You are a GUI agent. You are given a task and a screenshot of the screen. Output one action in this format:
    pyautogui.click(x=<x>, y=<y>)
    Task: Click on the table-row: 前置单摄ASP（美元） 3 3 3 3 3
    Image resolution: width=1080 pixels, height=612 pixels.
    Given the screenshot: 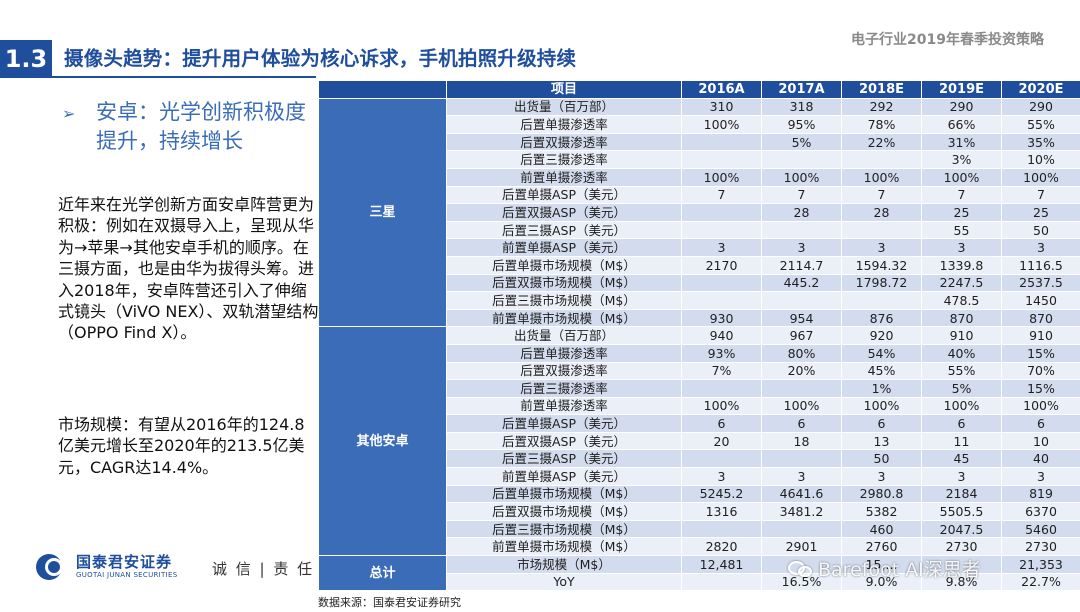 What is the action you would take?
    pyautogui.click(x=699, y=247)
    